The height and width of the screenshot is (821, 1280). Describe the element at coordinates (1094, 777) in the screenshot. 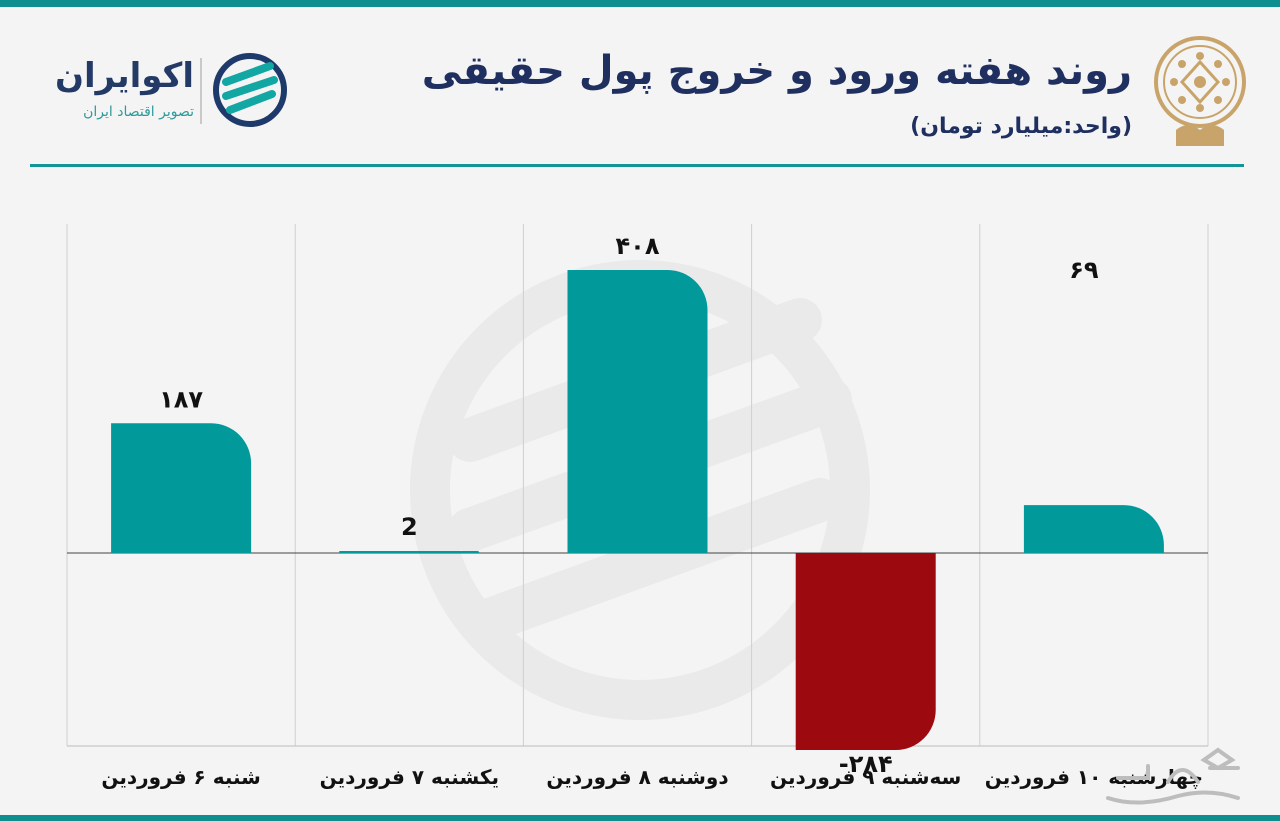

I see `category-label-5: چهارشنبه ۱۰ فروردین` at that location.